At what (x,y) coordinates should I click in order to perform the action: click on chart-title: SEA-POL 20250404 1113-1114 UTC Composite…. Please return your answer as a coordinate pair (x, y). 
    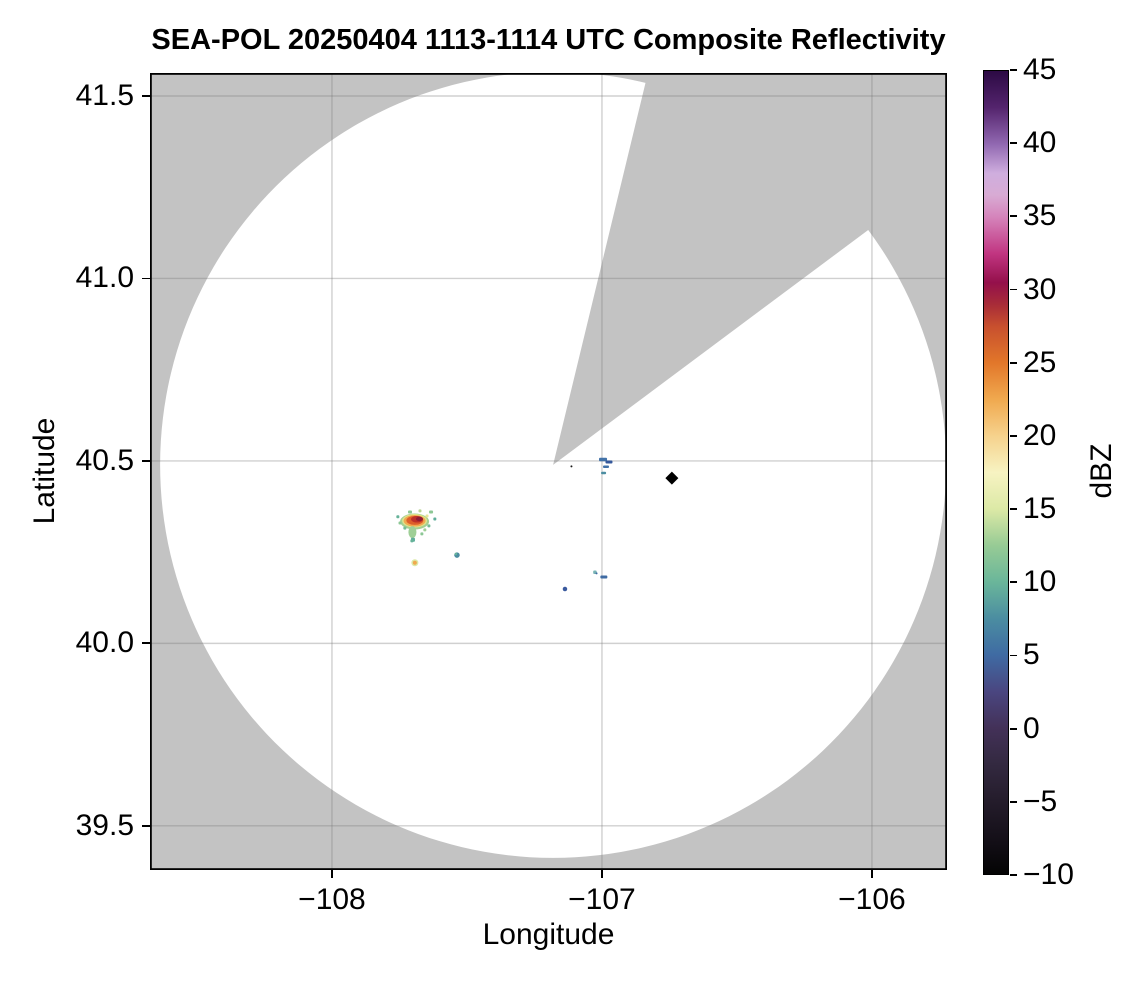
    Looking at the image, I should click on (548, 40).